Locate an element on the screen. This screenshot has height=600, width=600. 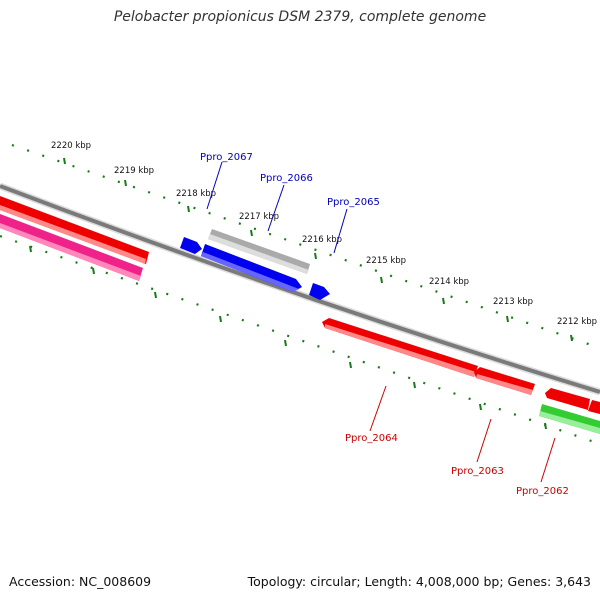
tick-label: 2219 kbp is located at coordinates (134, 171).